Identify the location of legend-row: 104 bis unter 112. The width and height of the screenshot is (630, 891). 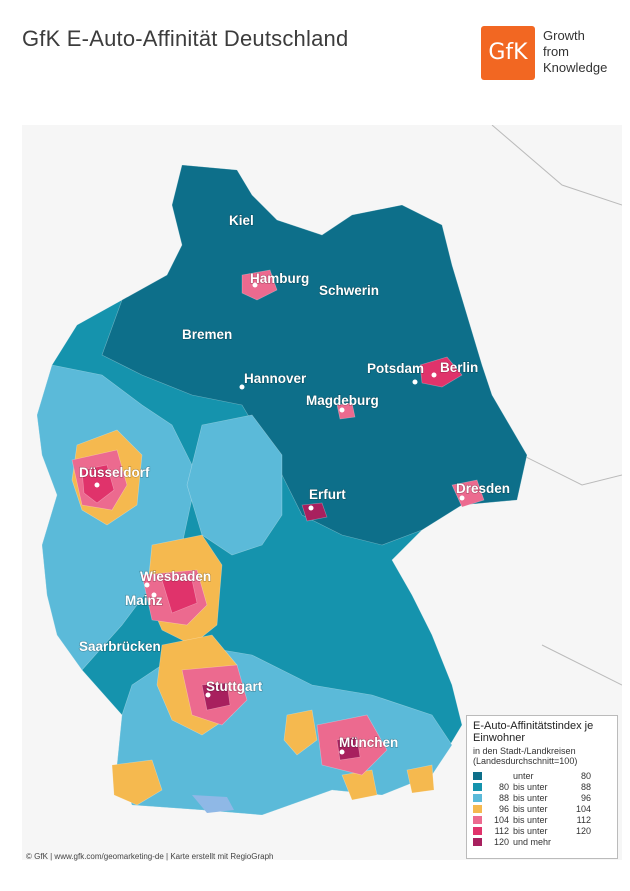
(543, 820).